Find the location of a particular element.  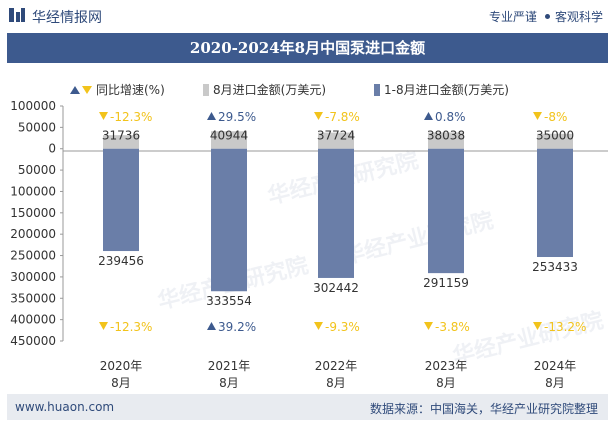

huajing-logo-icon is located at coordinates (17, 15).